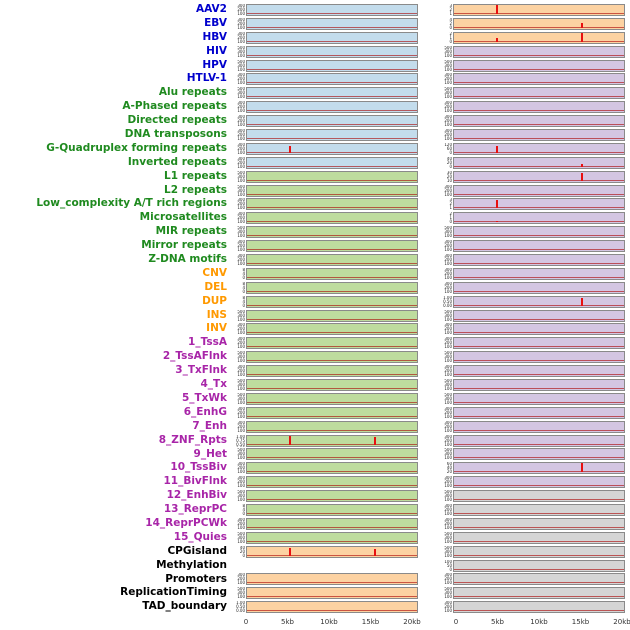  What do you see at coordinates (243, 509) in the screenshot?
I see `y-tick-label: 4` at bounding box center [243, 509].